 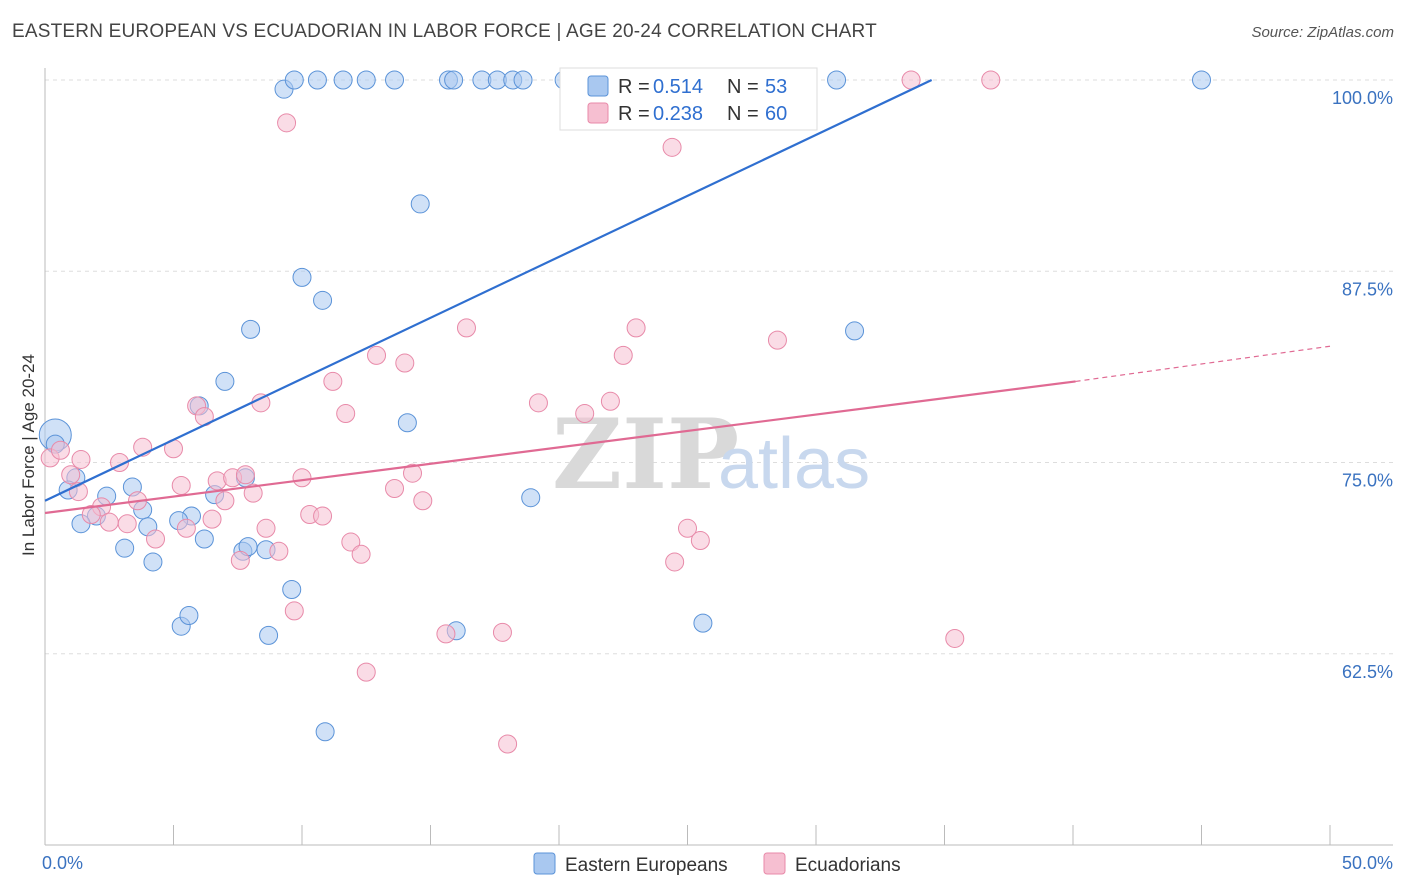 I want to click on y-tick-label: 62.5%, so click(x=1367, y=672).